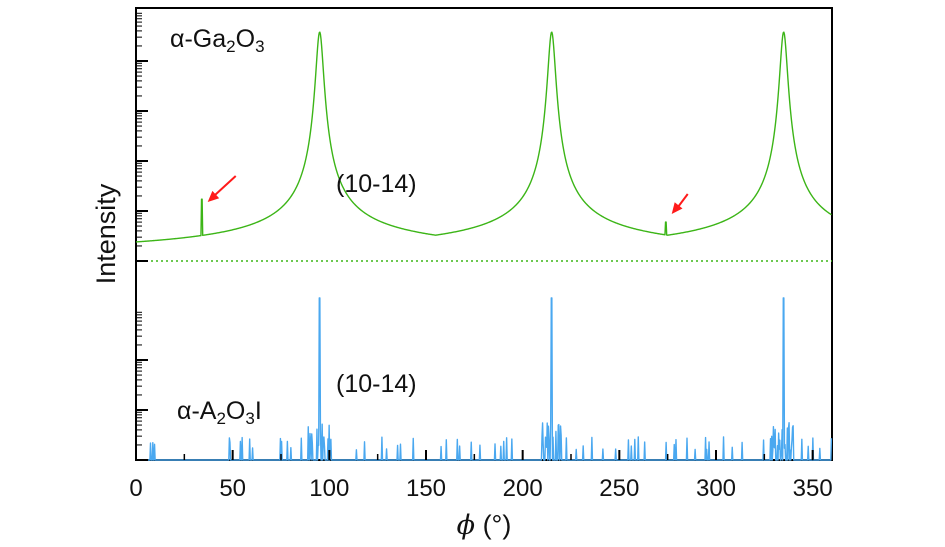  I want to click on peak-annotation-top: (10-14), so click(376, 184).